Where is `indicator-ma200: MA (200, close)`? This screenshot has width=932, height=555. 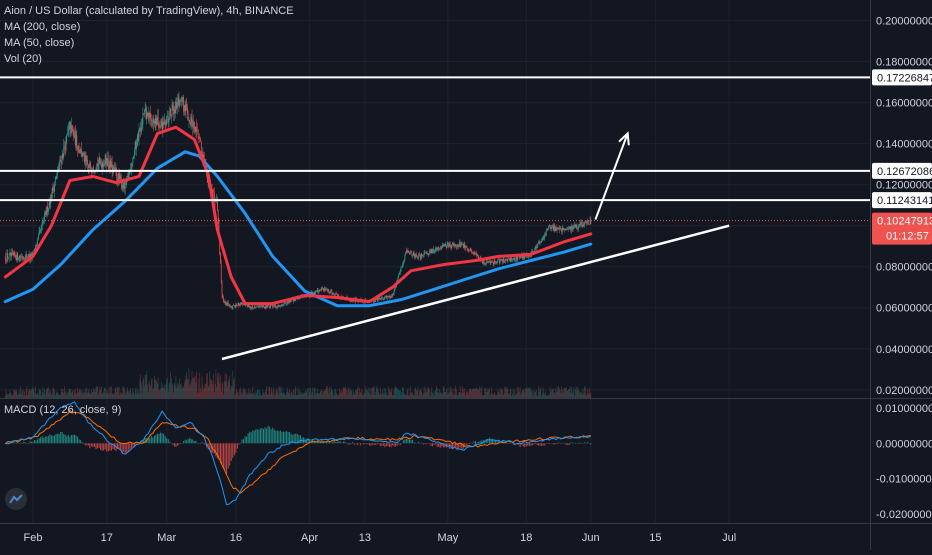 indicator-ma200: MA (200, close) is located at coordinates (42, 27).